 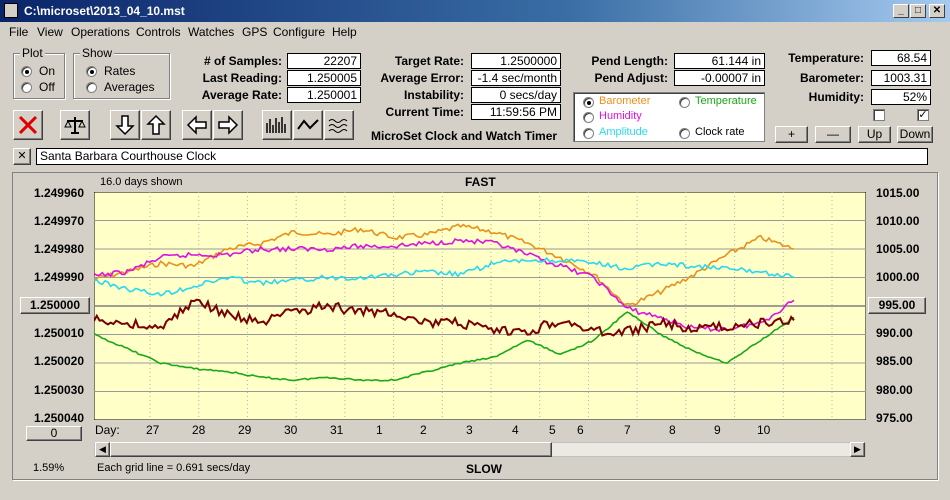 I want to click on scroll-up-button: Up, so click(x=874, y=134).